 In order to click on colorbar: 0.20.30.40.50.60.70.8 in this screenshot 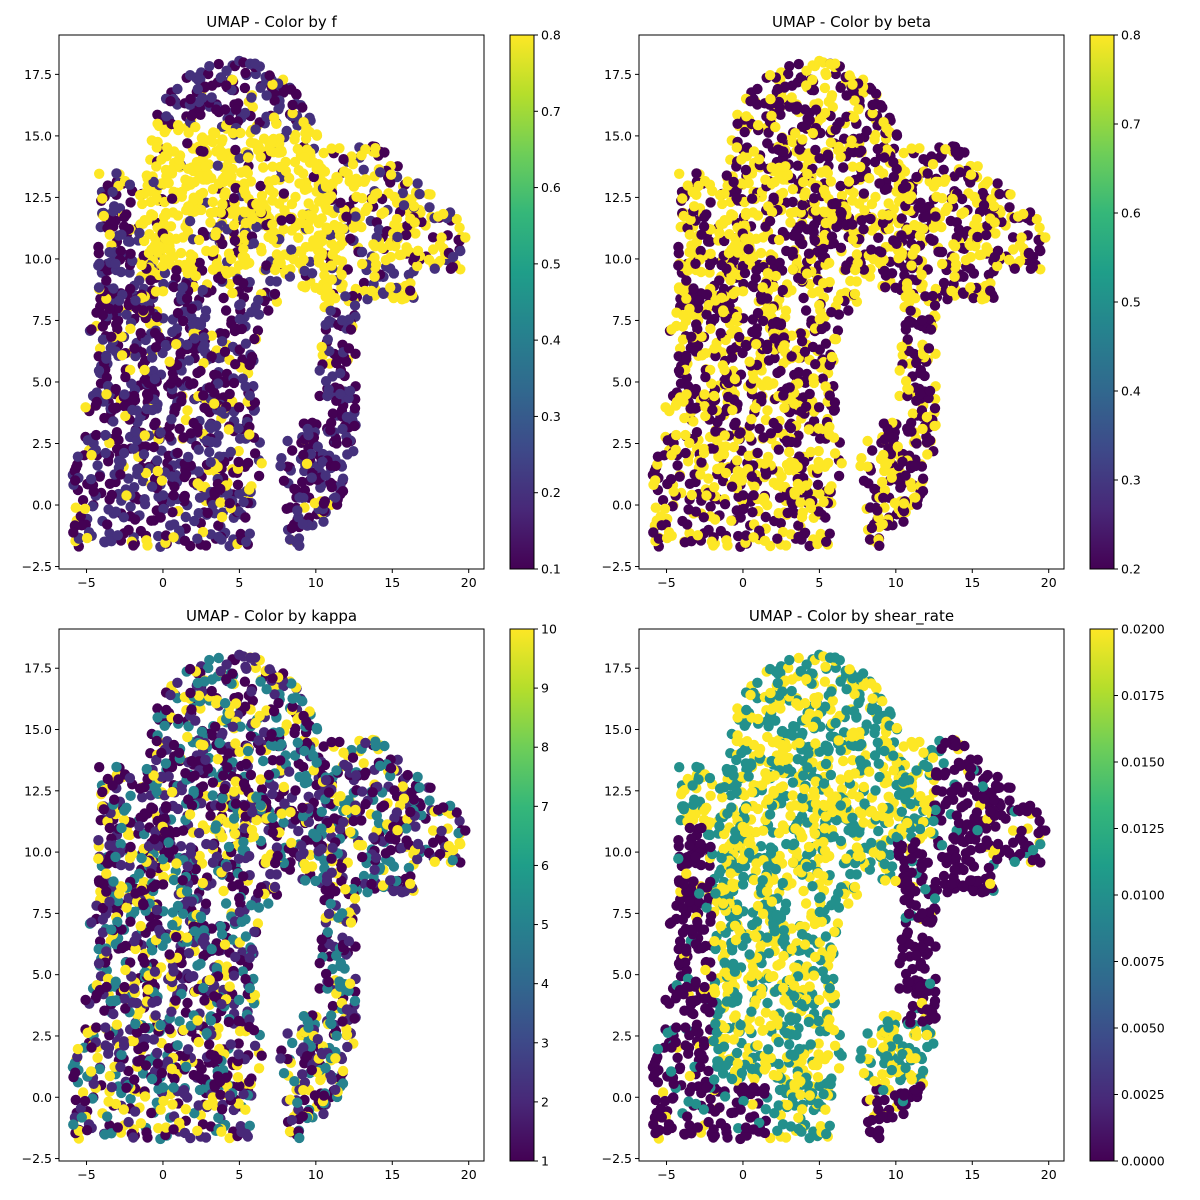, I will do `click(1115, 302)`.